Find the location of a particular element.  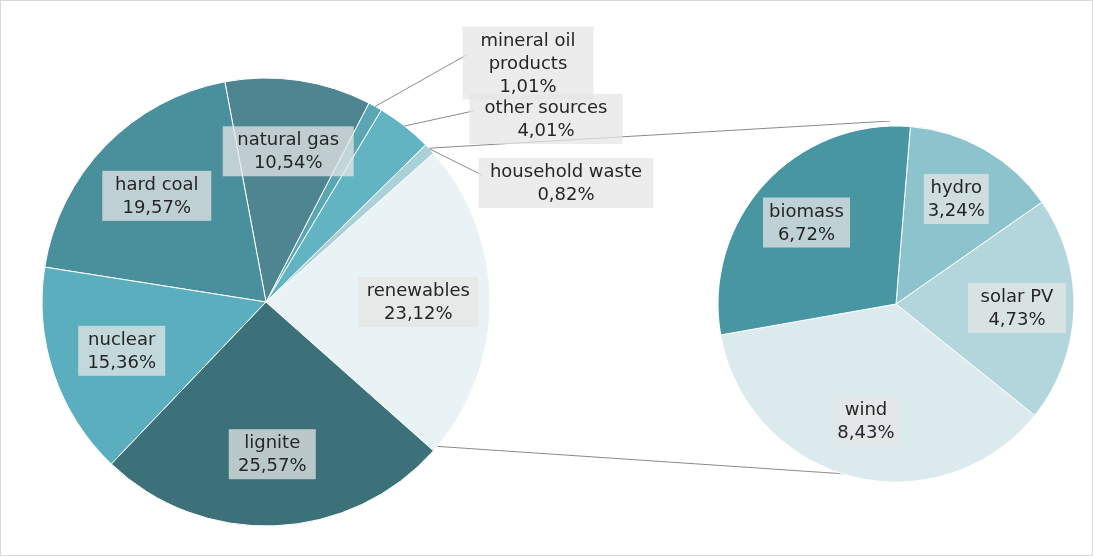

slice-label: hydro is located at coordinates (956, 187).